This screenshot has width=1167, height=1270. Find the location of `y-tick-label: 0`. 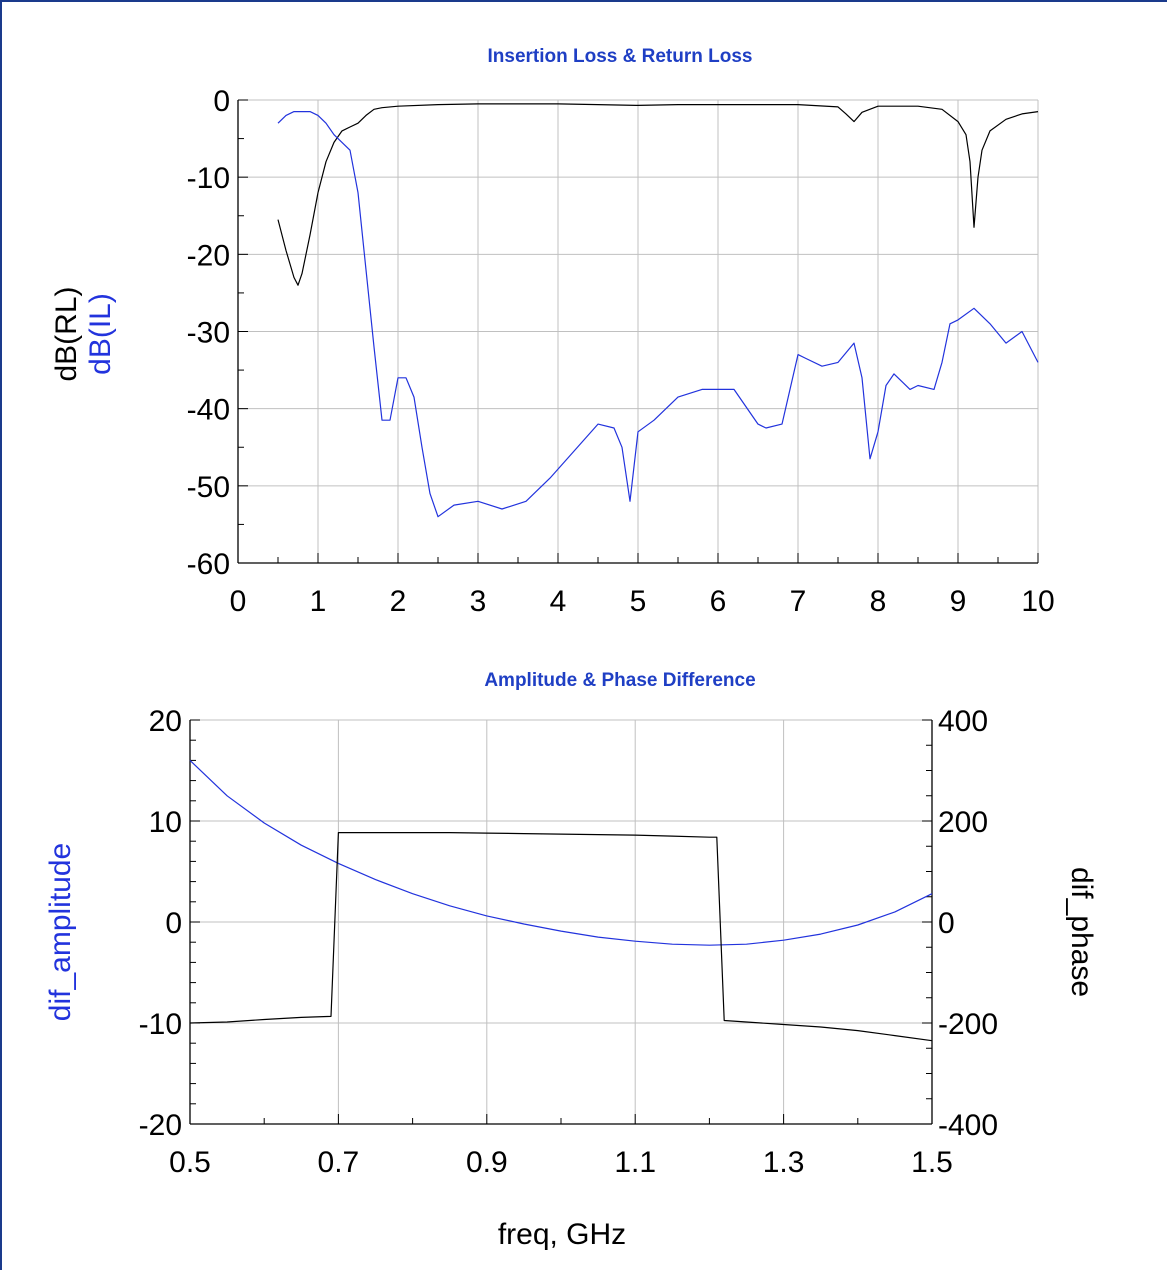

y-tick-label: 0 is located at coordinates (221, 101).